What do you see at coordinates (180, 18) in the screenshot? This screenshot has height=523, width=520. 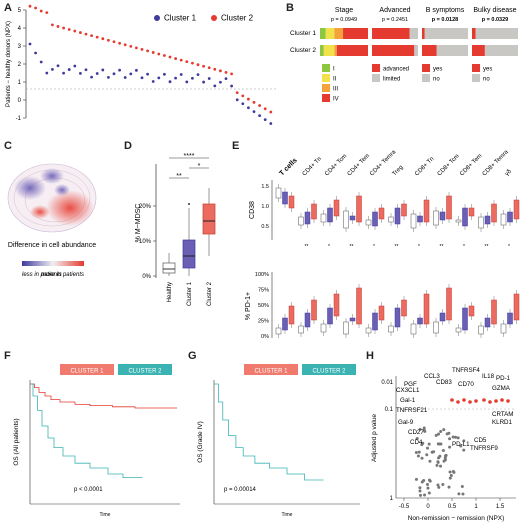 I see `legend-cluster1-label: Cluster 1` at bounding box center [180, 18].